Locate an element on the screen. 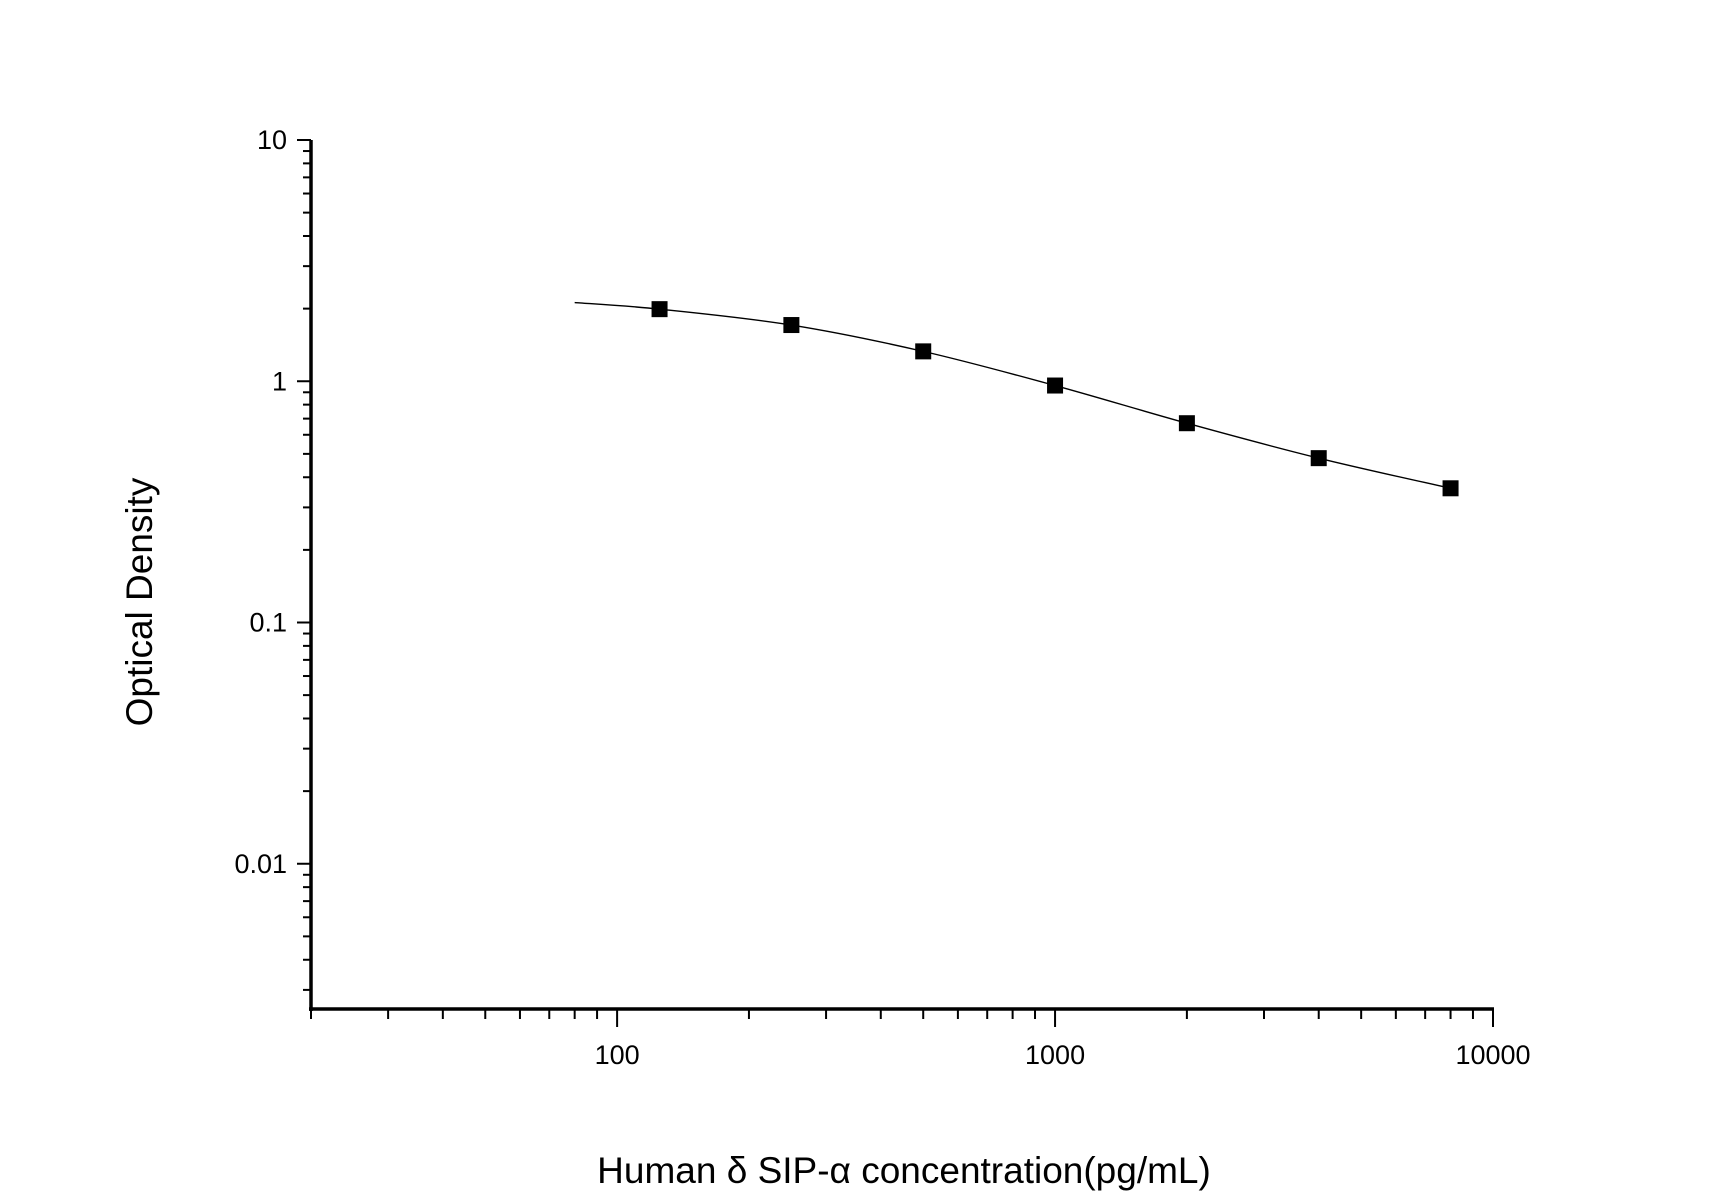  x-tick-label: 1000 is located at coordinates (1055, 1055).